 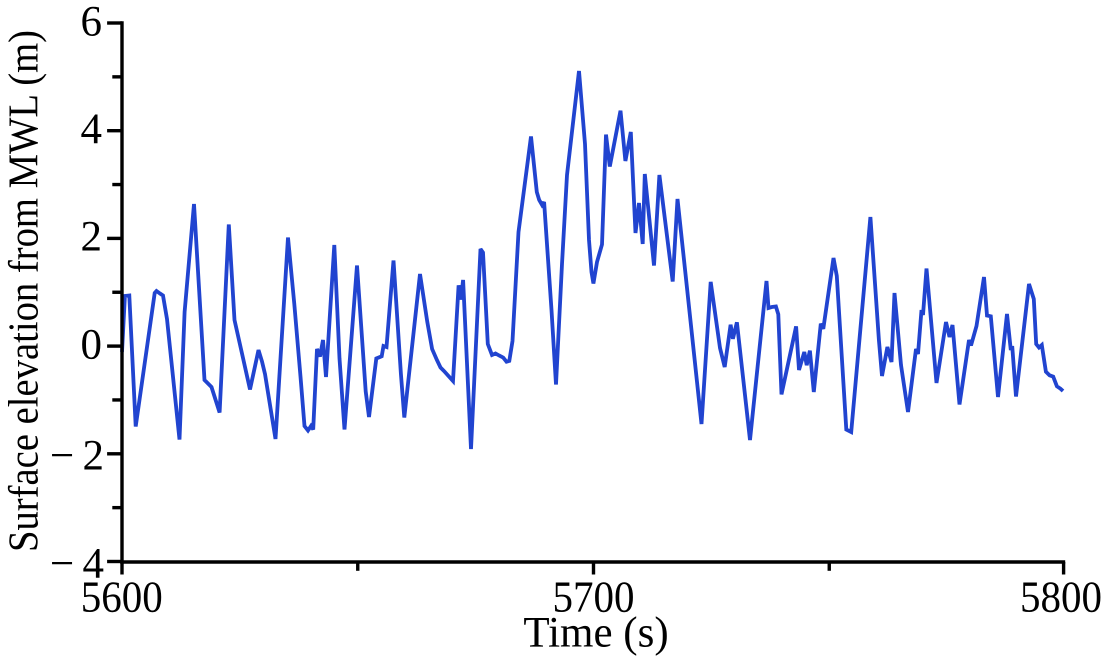 What do you see at coordinates (77, 563) in the screenshot?
I see `svg-text: − 4` at bounding box center [77, 563].